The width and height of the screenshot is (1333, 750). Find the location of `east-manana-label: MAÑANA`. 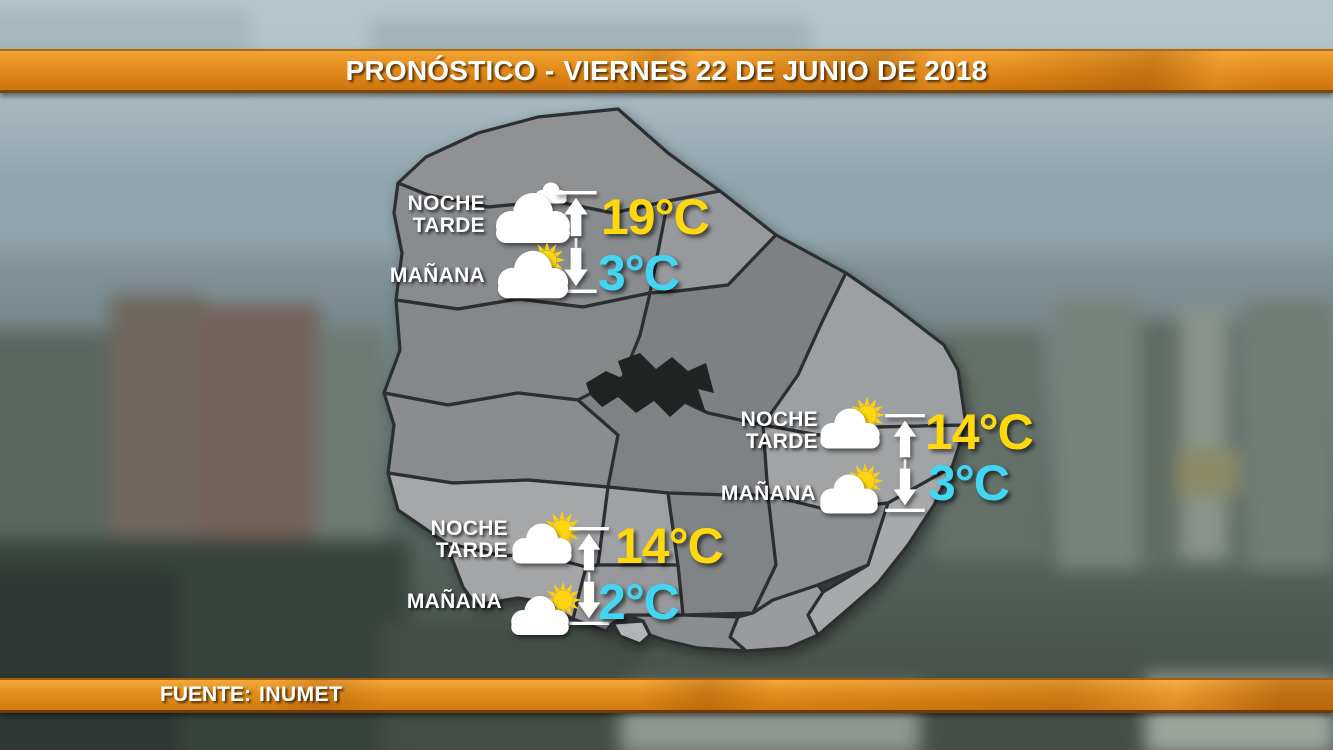

east-manana-label: MAÑANA is located at coordinates (768, 493).